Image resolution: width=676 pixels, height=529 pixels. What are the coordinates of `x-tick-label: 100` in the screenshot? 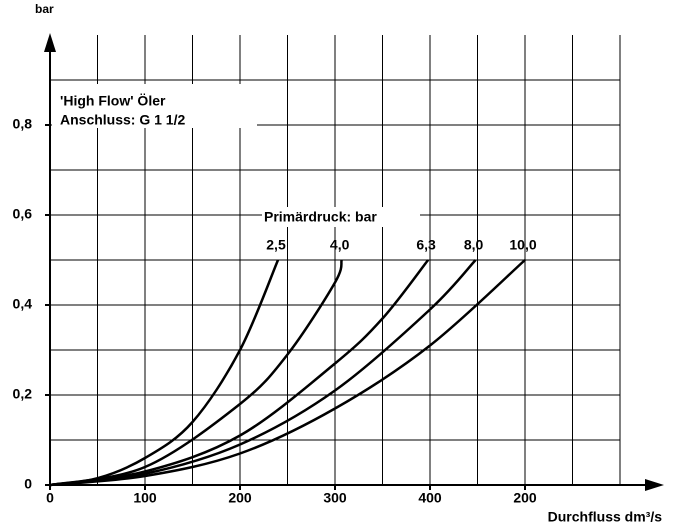 It's located at (145, 498).